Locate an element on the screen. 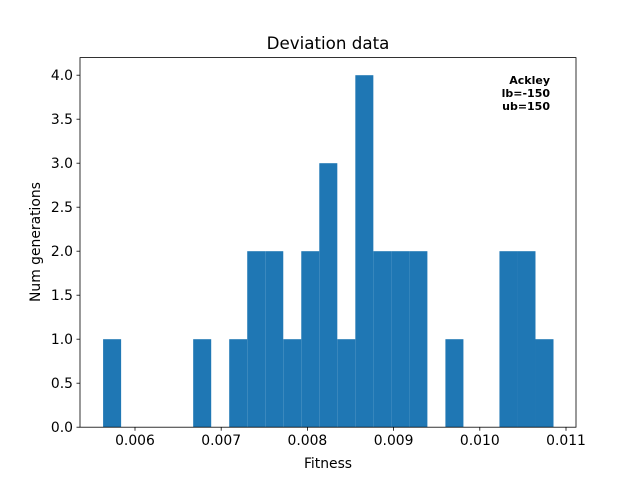 The height and width of the screenshot is (480, 640). x-tick-label: 0.010 is located at coordinates (480, 441).